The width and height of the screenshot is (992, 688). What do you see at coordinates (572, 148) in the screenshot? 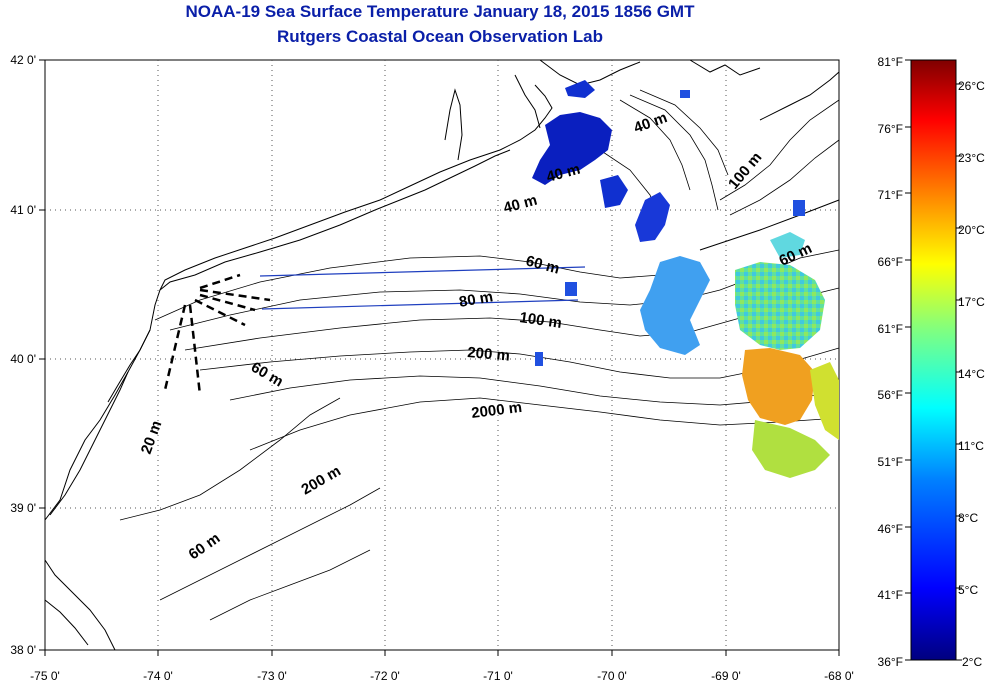
I see `sst-patch-cold-north` at bounding box center [572, 148].